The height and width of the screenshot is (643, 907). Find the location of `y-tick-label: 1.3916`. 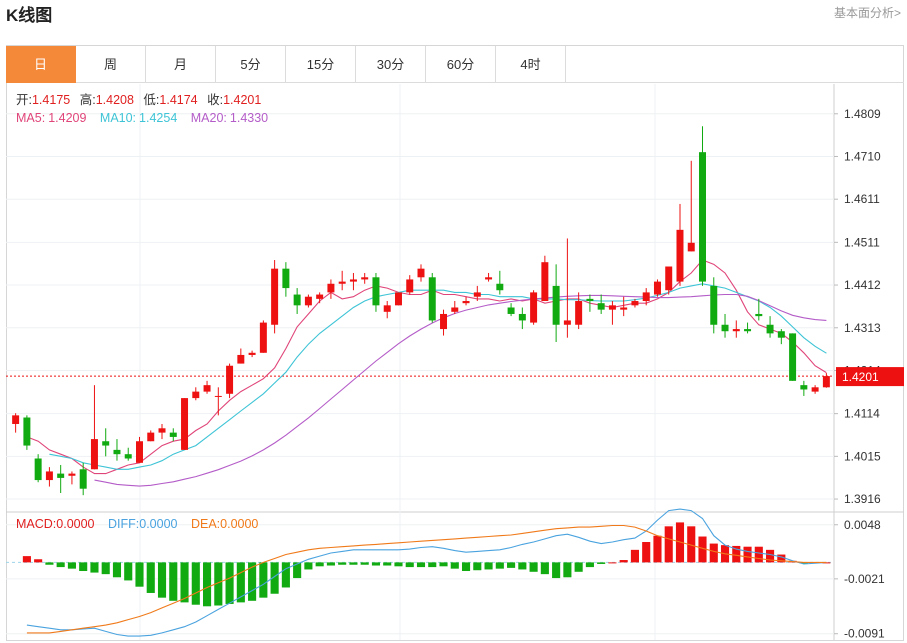

y-tick-label: 1.3916 is located at coordinates (862, 499).